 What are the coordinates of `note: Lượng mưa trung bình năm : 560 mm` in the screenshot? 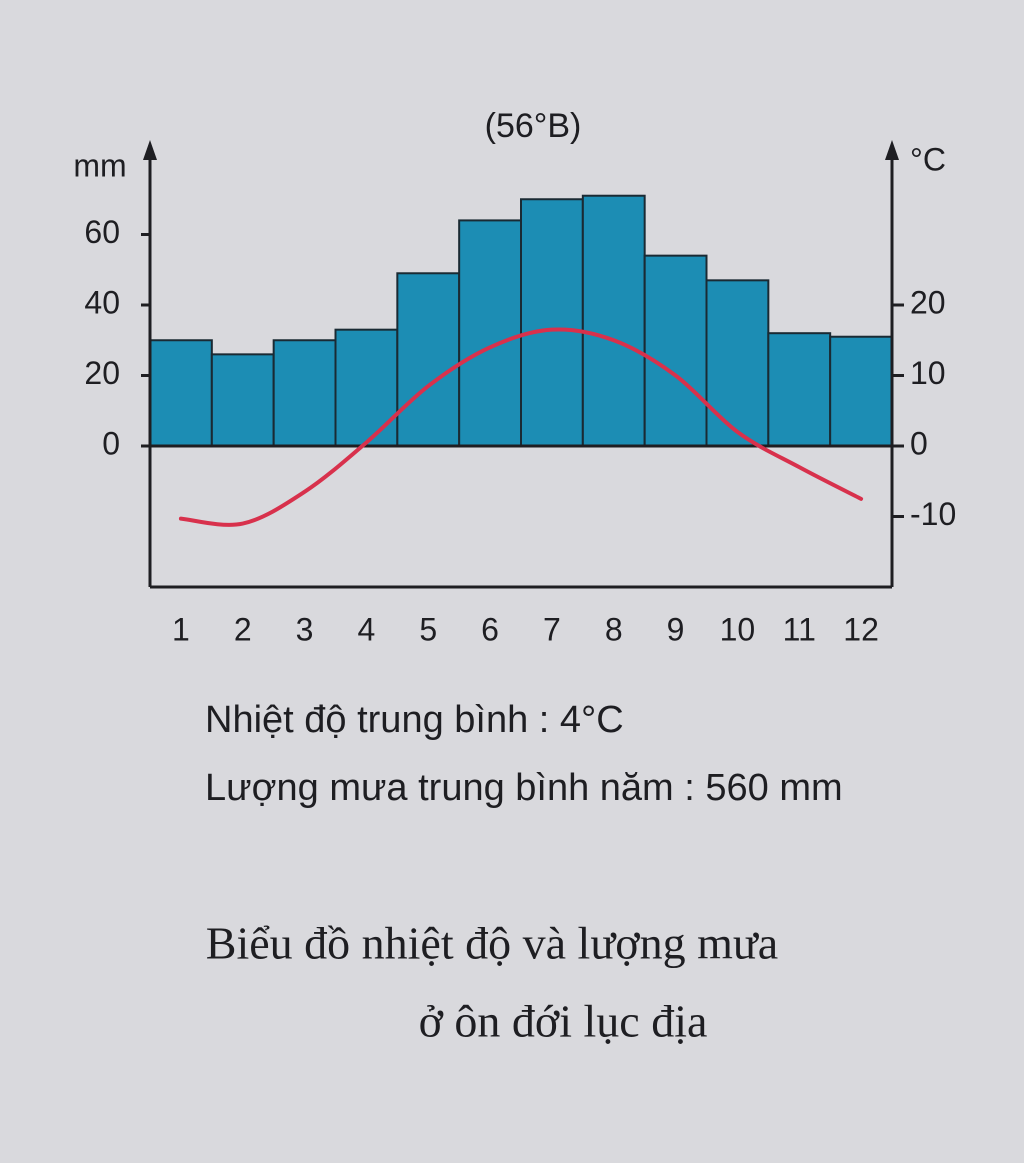 It's located at (524, 788).